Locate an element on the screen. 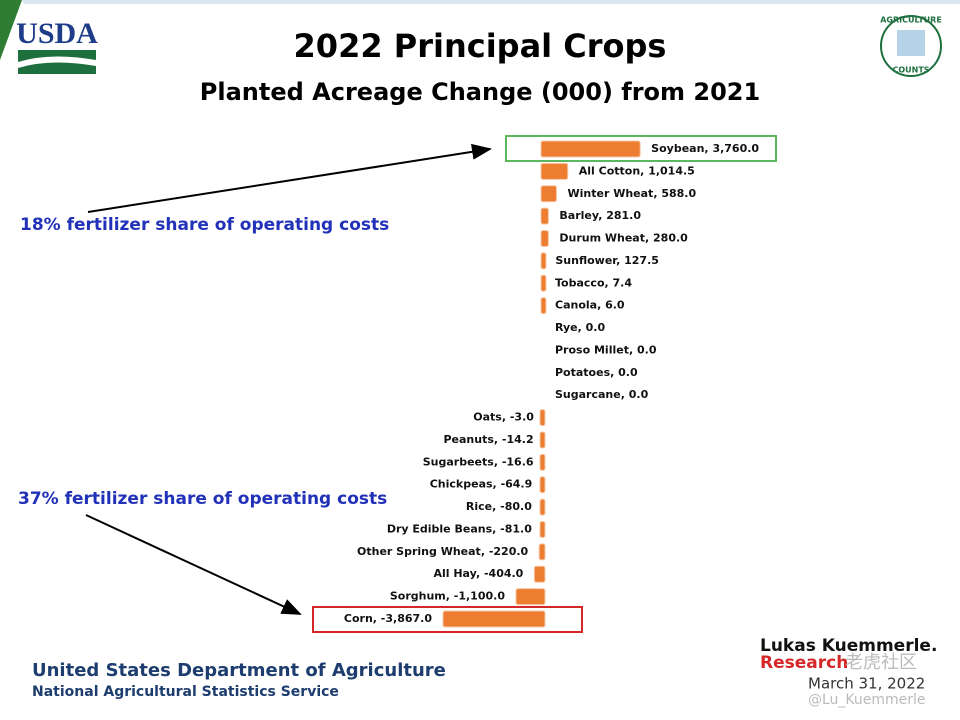 The image size is (960, 720). data-label: Durum Wheat, 280.0 is located at coordinates (623, 238).